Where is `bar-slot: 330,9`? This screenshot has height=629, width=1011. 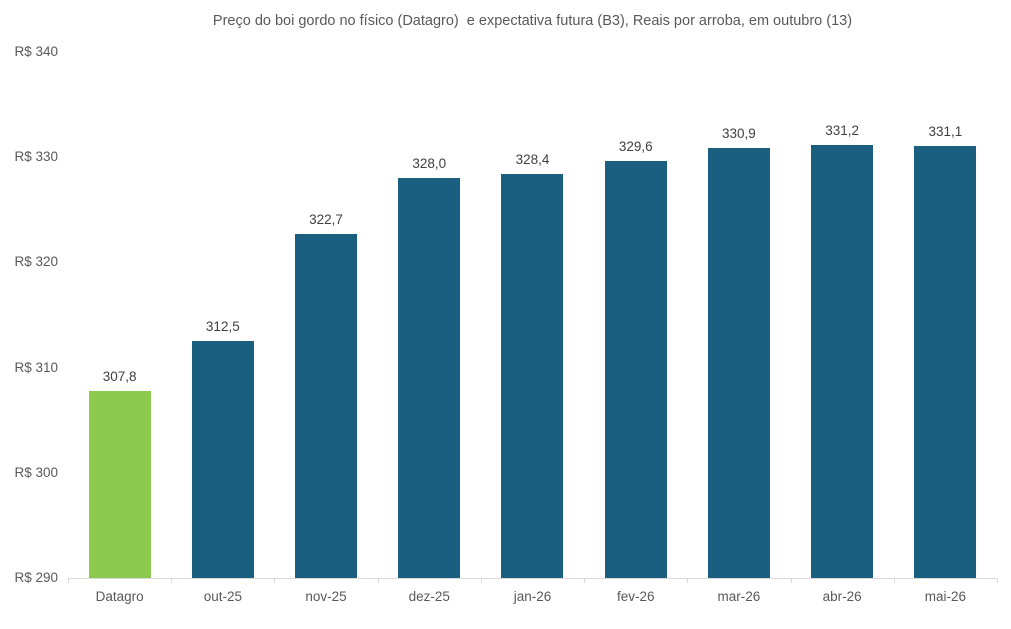 bar-slot: 330,9 is located at coordinates (738, 315).